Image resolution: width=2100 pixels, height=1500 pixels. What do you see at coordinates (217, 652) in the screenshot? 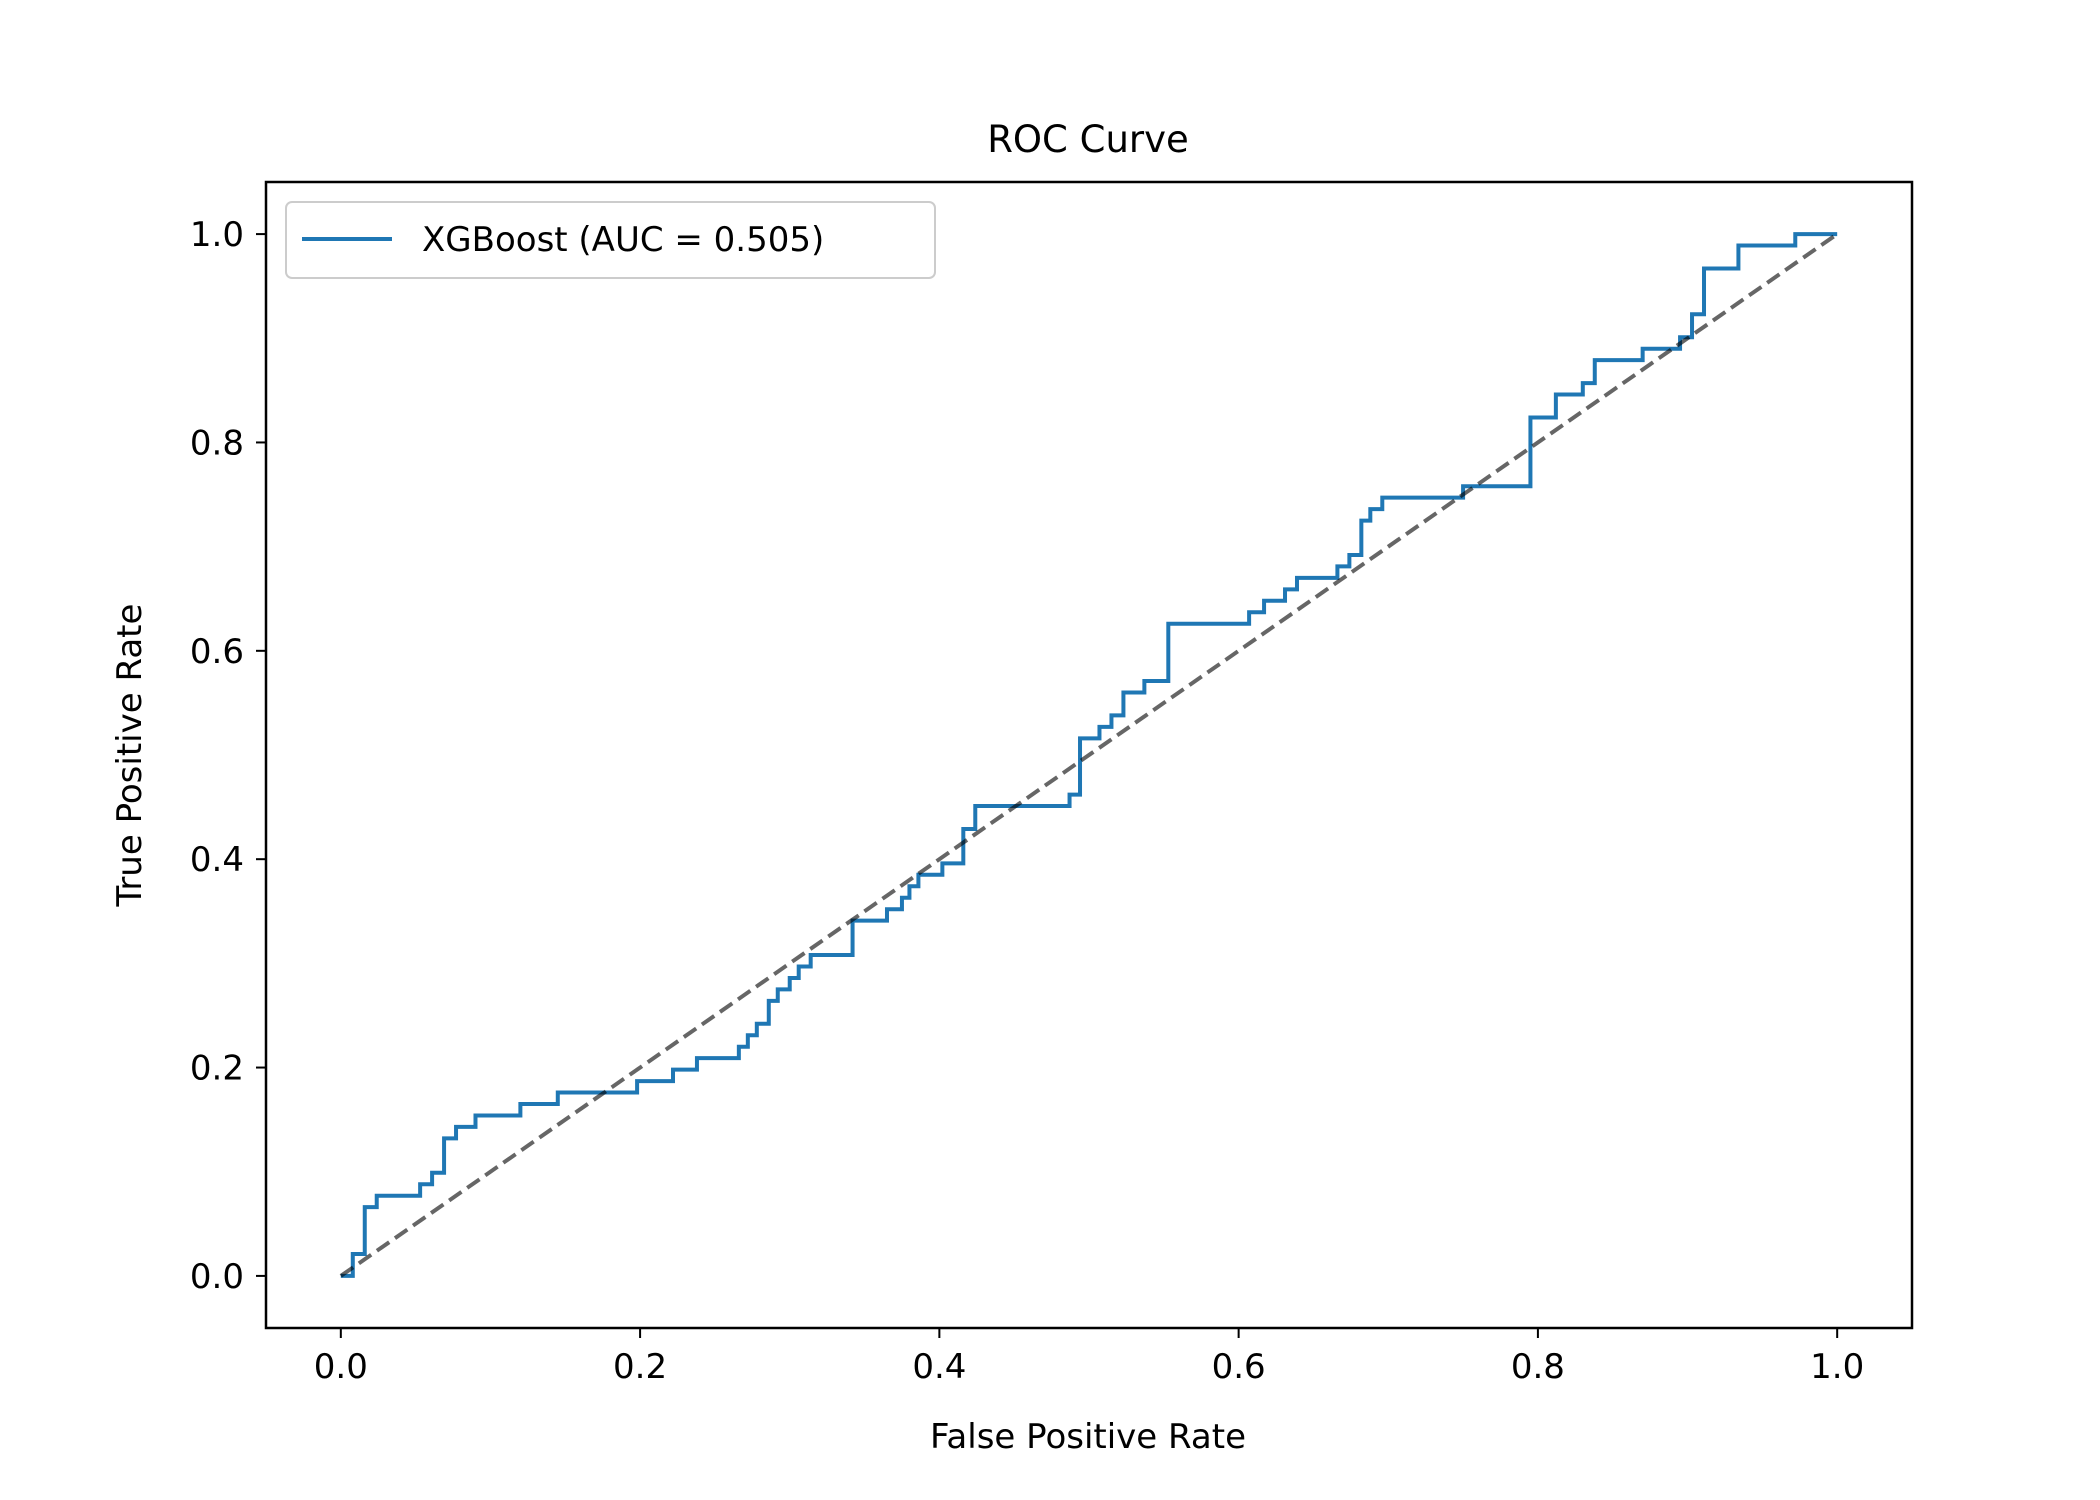
I see `y-tick-label: 0.6` at bounding box center [217, 652].